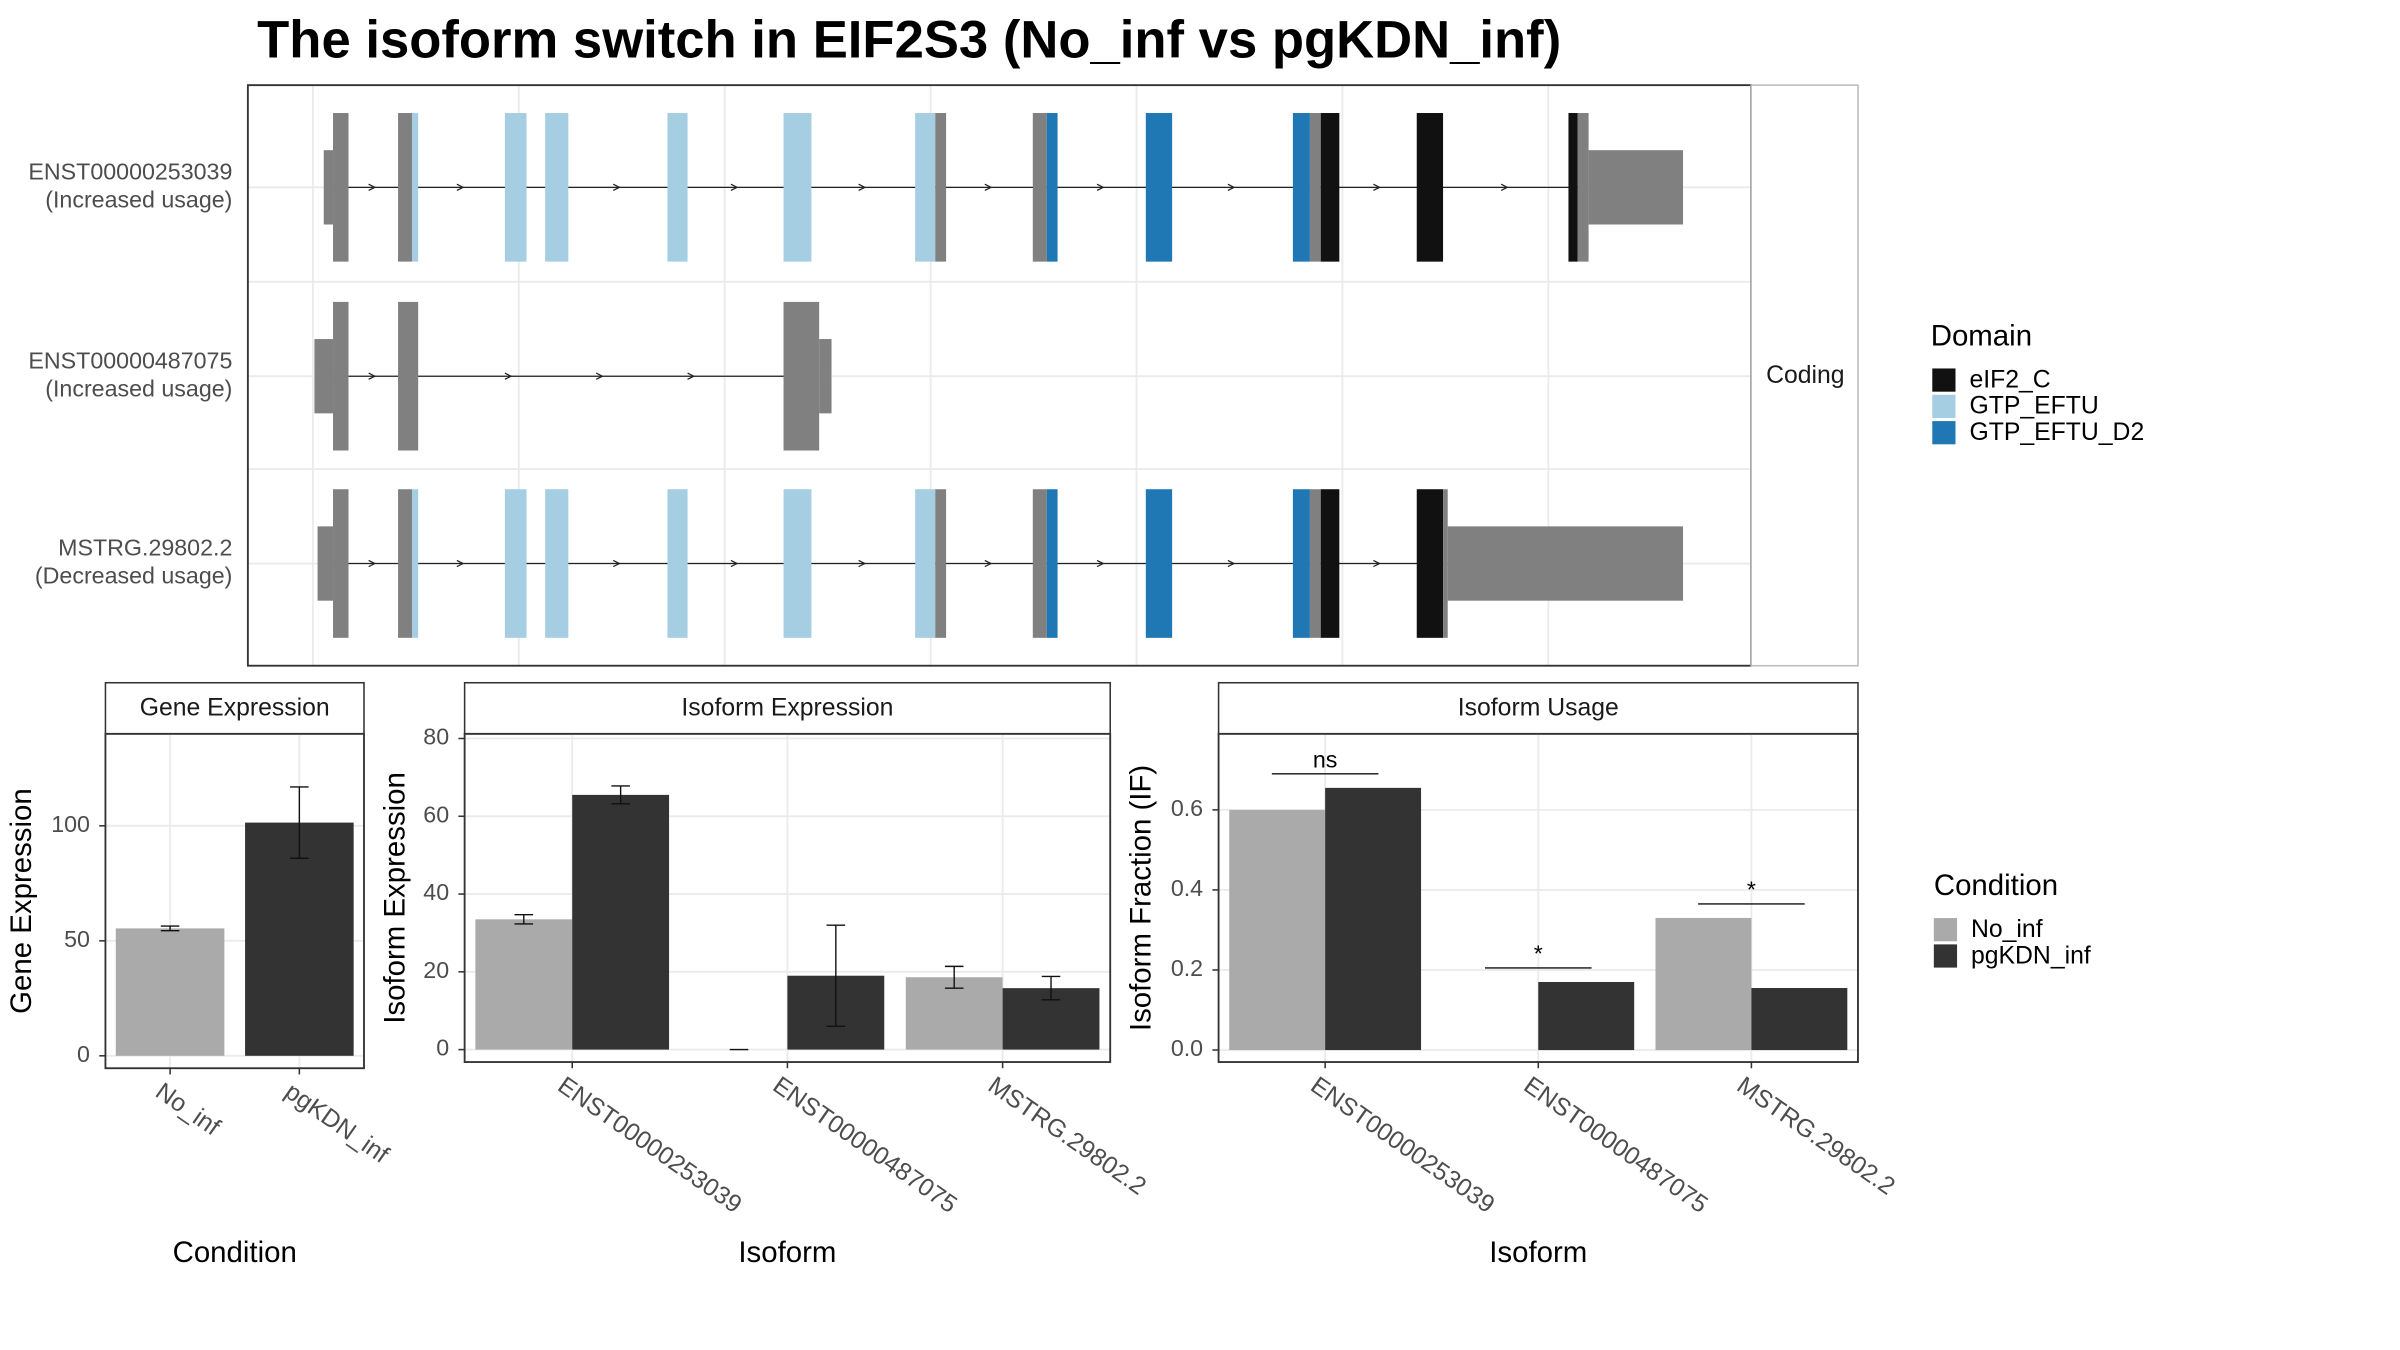  What do you see at coordinates (133, 576) in the screenshot?
I see `transcript-note: (Decreased usage)` at bounding box center [133, 576].